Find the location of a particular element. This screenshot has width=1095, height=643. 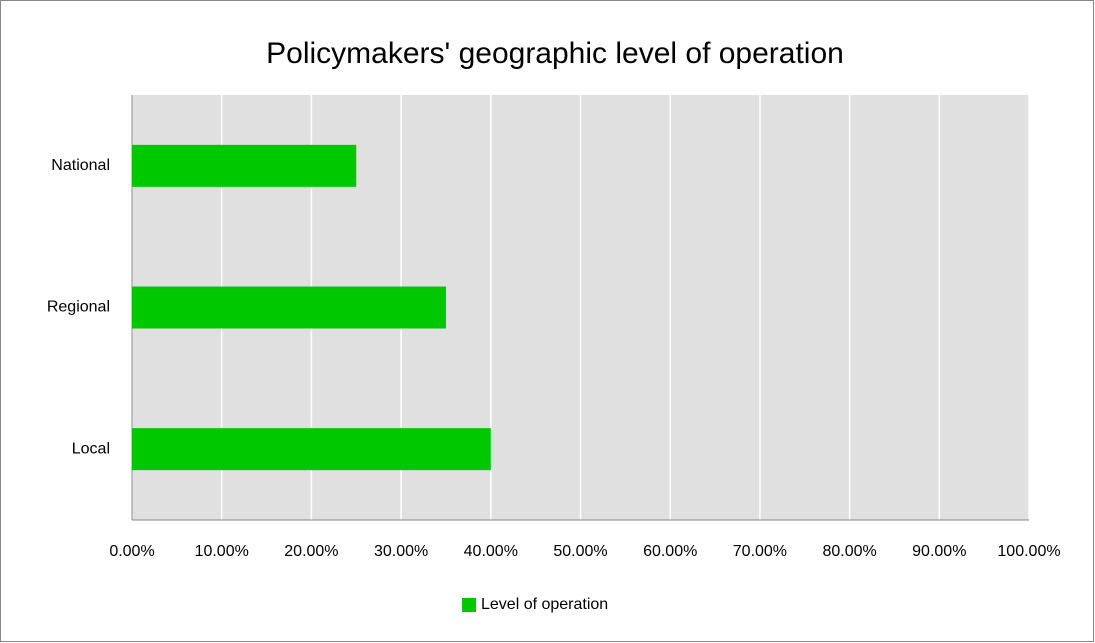

y-tick-label: Local is located at coordinates (91, 448).